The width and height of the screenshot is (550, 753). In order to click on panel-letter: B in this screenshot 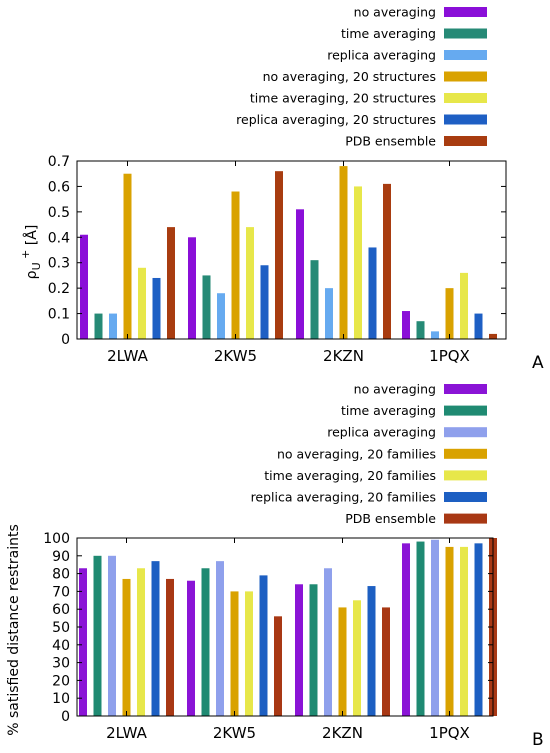, I will do `click(538, 740)`.